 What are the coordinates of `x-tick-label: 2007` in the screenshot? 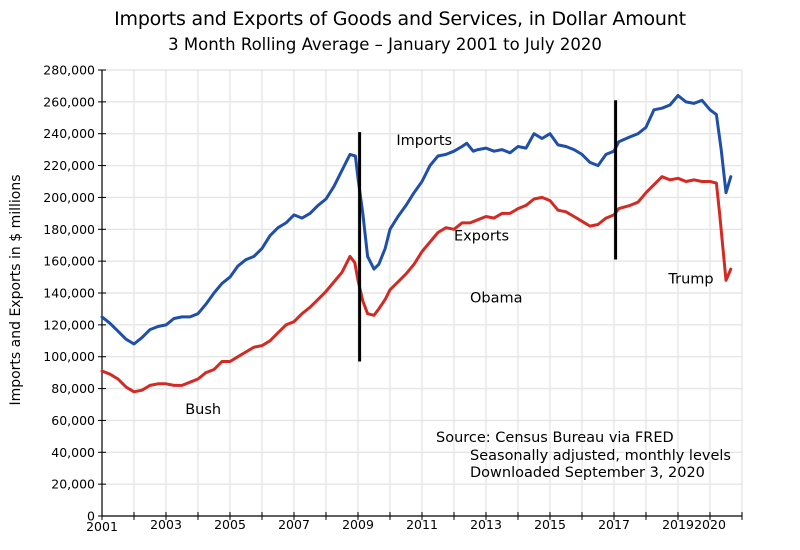 It's located at (294, 524).